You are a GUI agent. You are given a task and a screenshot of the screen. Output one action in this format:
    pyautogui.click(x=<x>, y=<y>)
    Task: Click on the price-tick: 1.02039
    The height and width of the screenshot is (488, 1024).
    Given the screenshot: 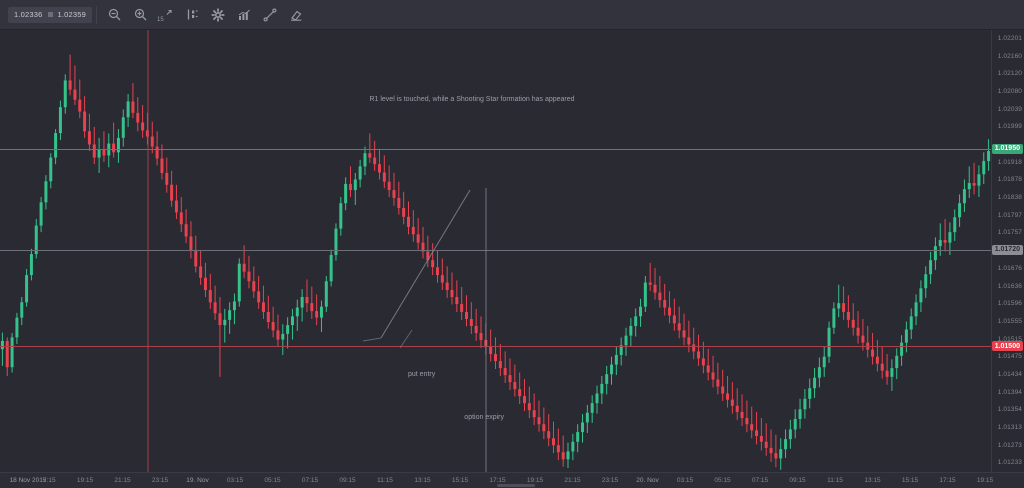 What is the action you would take?
    pyautogui.click(x=1009, y=109)
    